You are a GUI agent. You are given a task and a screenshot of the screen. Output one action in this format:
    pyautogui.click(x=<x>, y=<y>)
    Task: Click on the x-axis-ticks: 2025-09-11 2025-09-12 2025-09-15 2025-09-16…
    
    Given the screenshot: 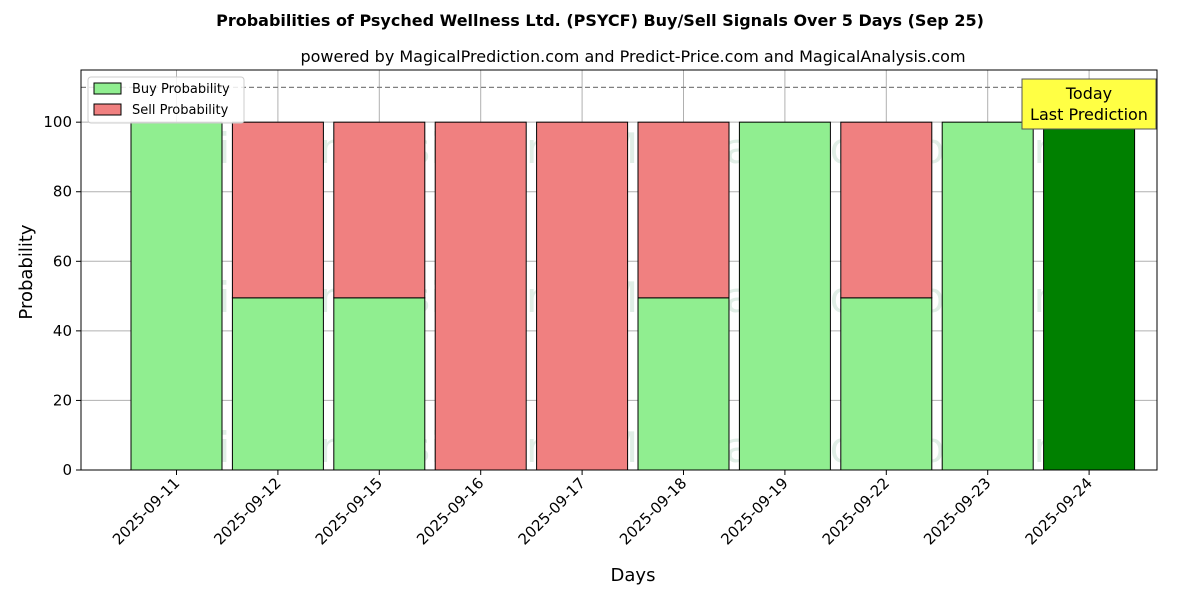 What is the action you would take?
    pyautogui.click(x=602, y=509)
    